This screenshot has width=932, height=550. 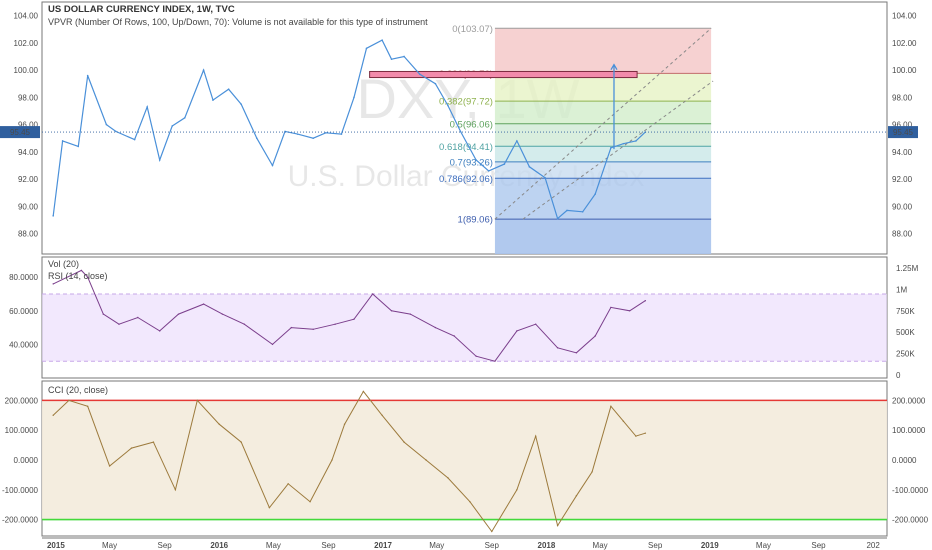 What do you see at coordinates (603, 199) in the screenshot?
I see `fib-band-0.786` at bounding box center [603, 199].